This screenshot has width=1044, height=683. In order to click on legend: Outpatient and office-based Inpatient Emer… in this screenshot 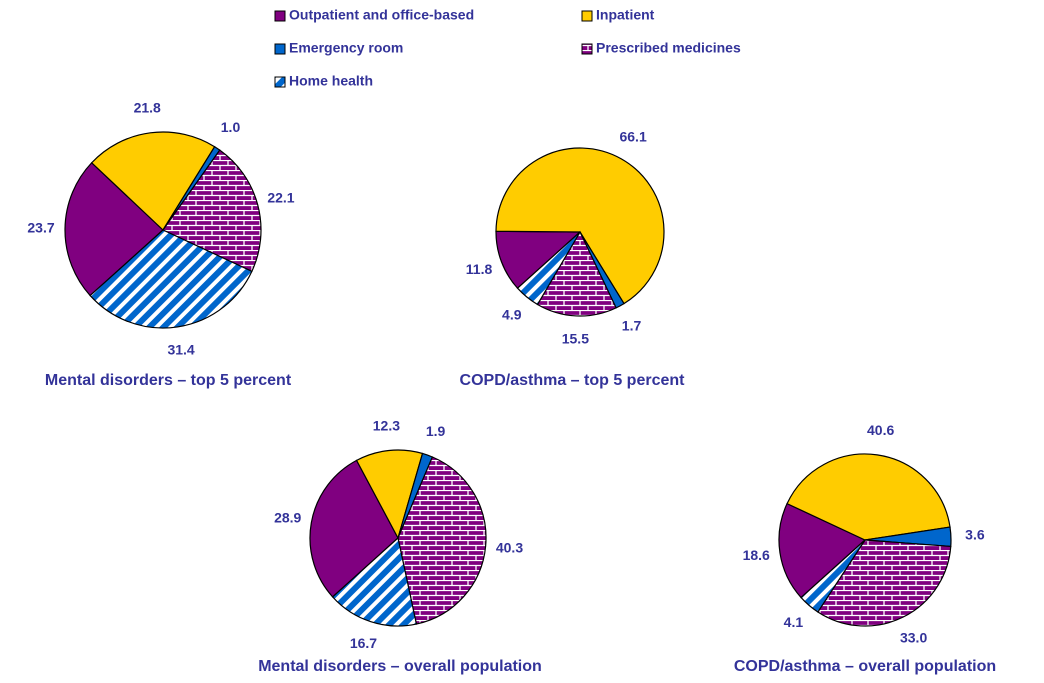, I will do `click(507, 48)`.